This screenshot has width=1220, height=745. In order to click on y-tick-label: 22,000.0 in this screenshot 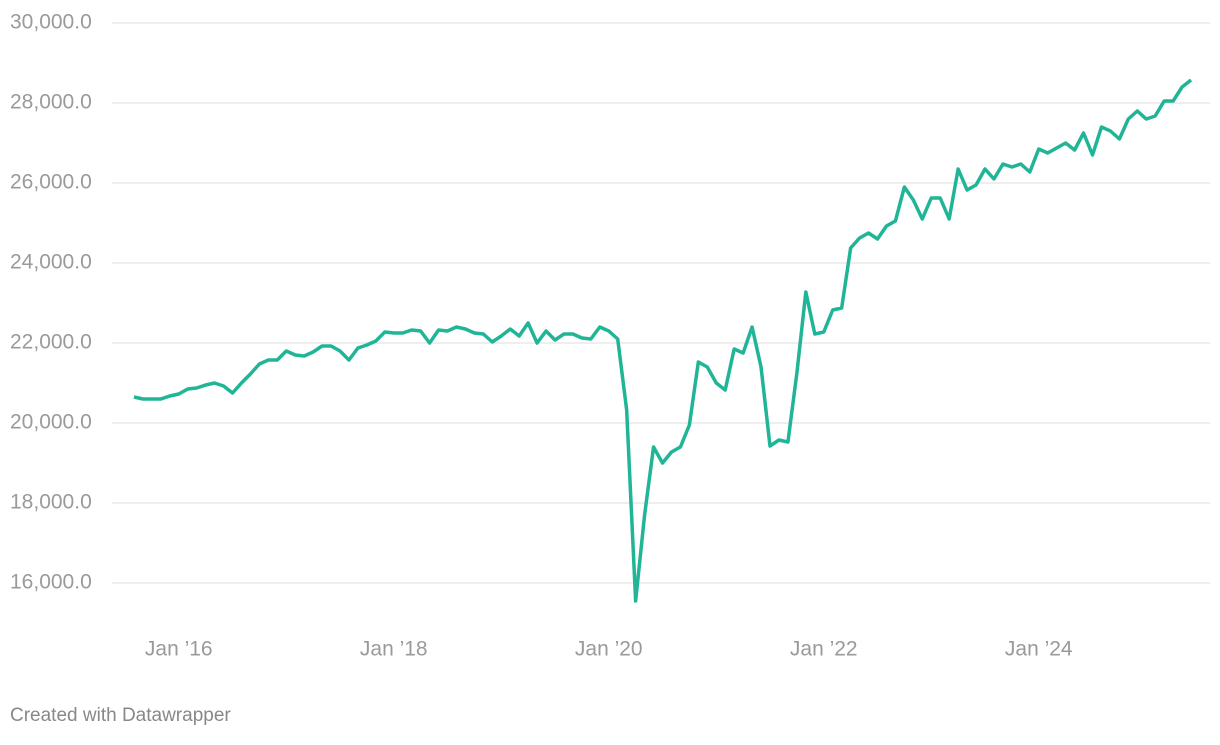, I will do `click(51, 342)`.